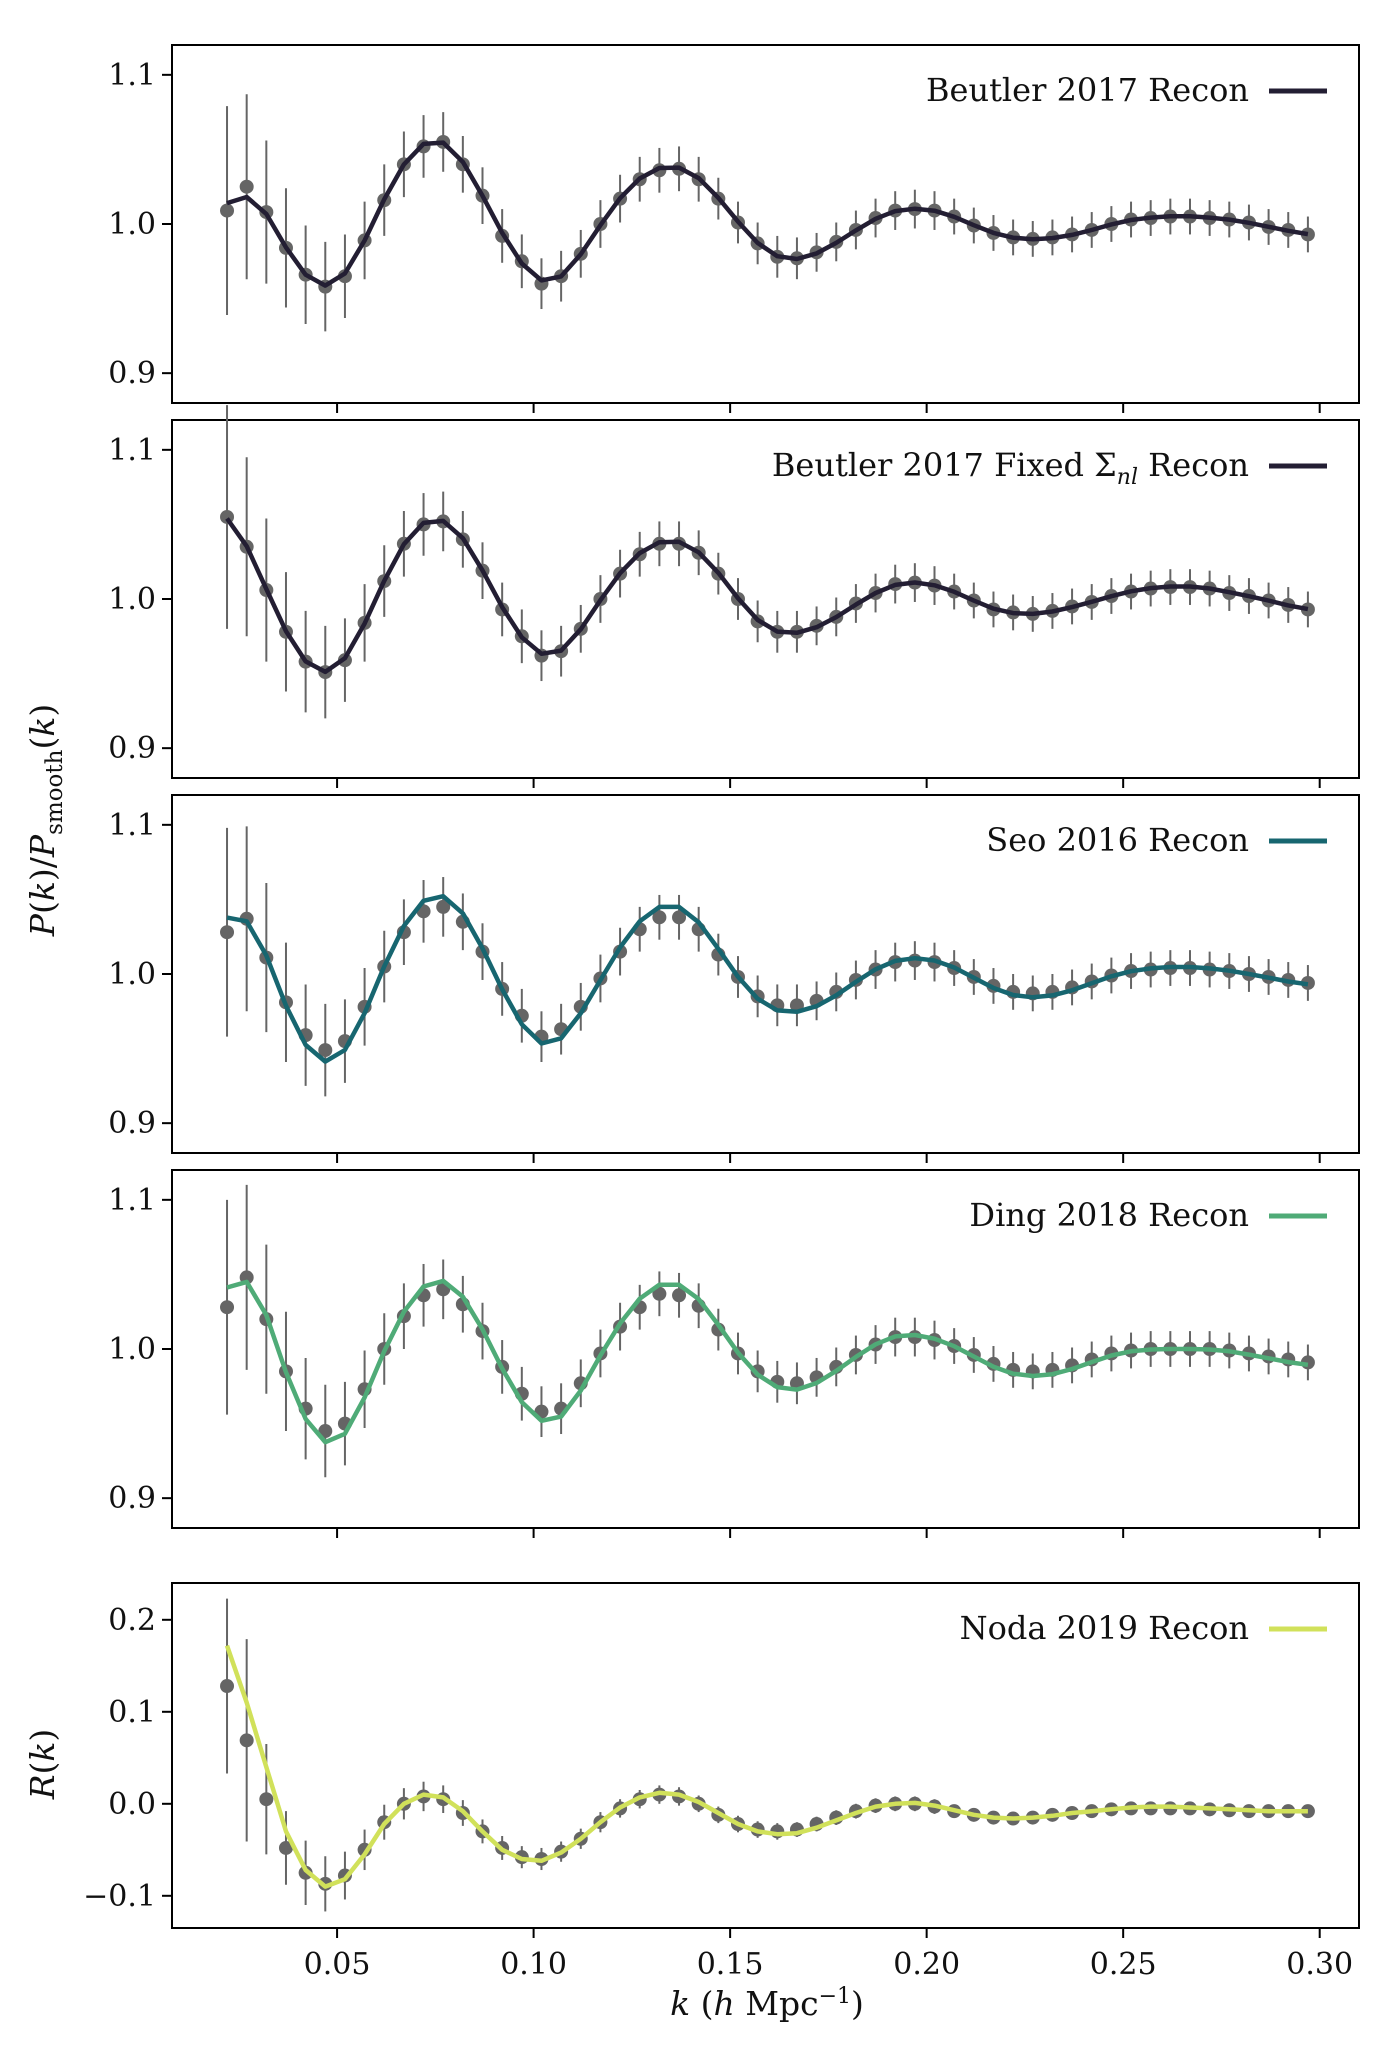 The height and width of the screenshot is (2049, 1389). What do you see at coordinates (132, 1620) in the screenshot?
I see `y-tick-label: 0.2` at bounding box center [132, 1620].